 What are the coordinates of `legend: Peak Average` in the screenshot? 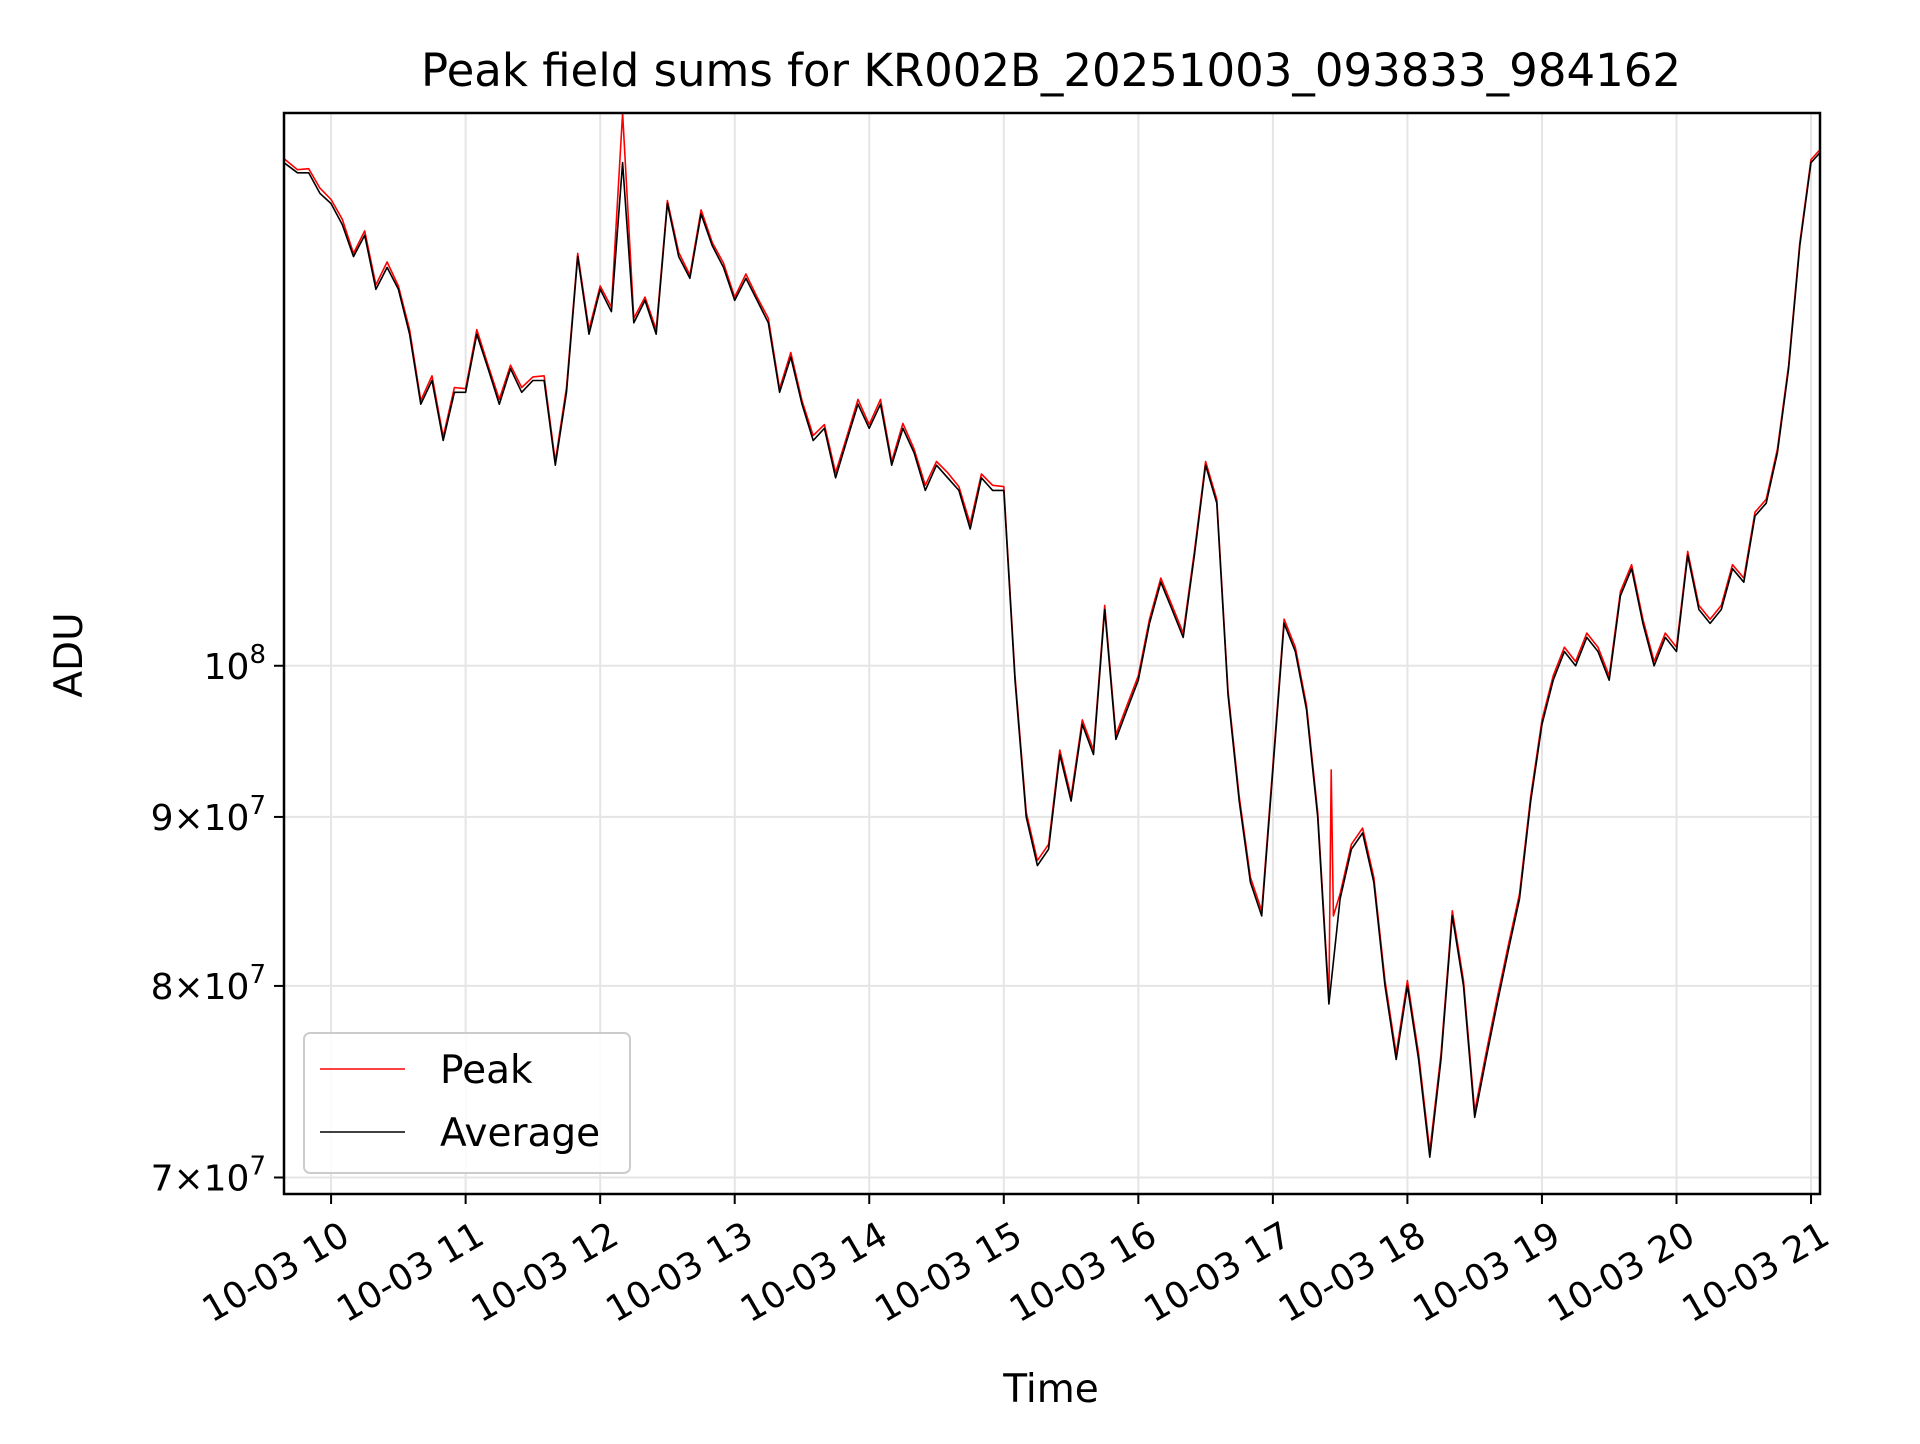 It's located at (467, 1103).